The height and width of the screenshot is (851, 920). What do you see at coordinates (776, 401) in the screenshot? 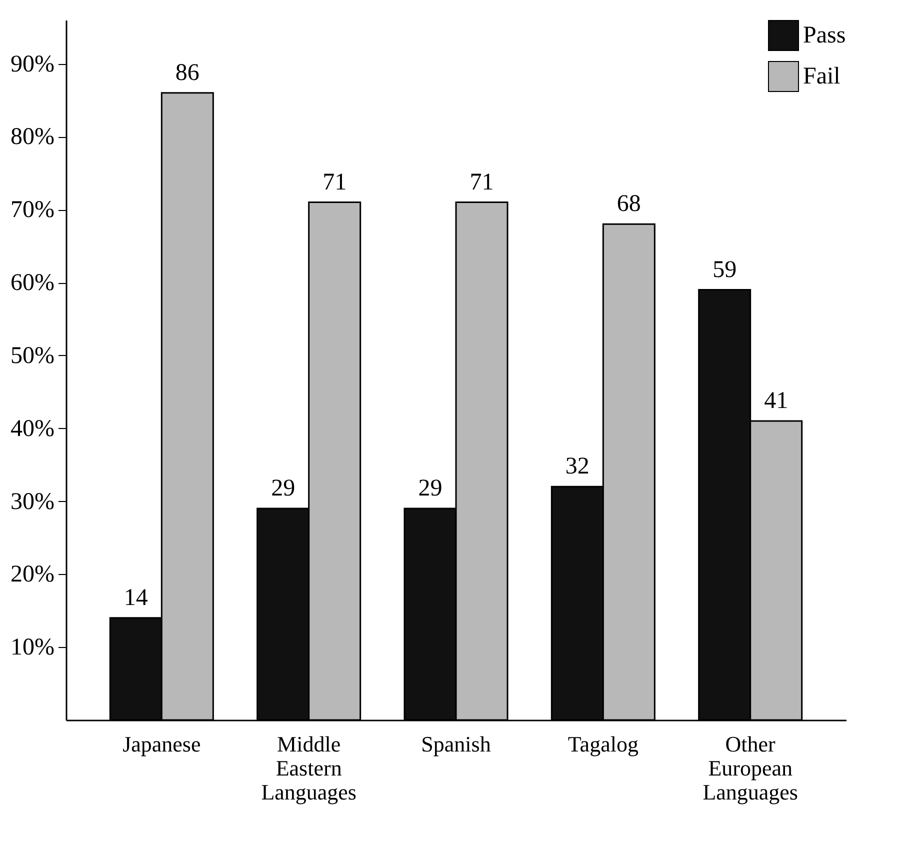
I see `data-label: 41` at bounding box center [776, 401].